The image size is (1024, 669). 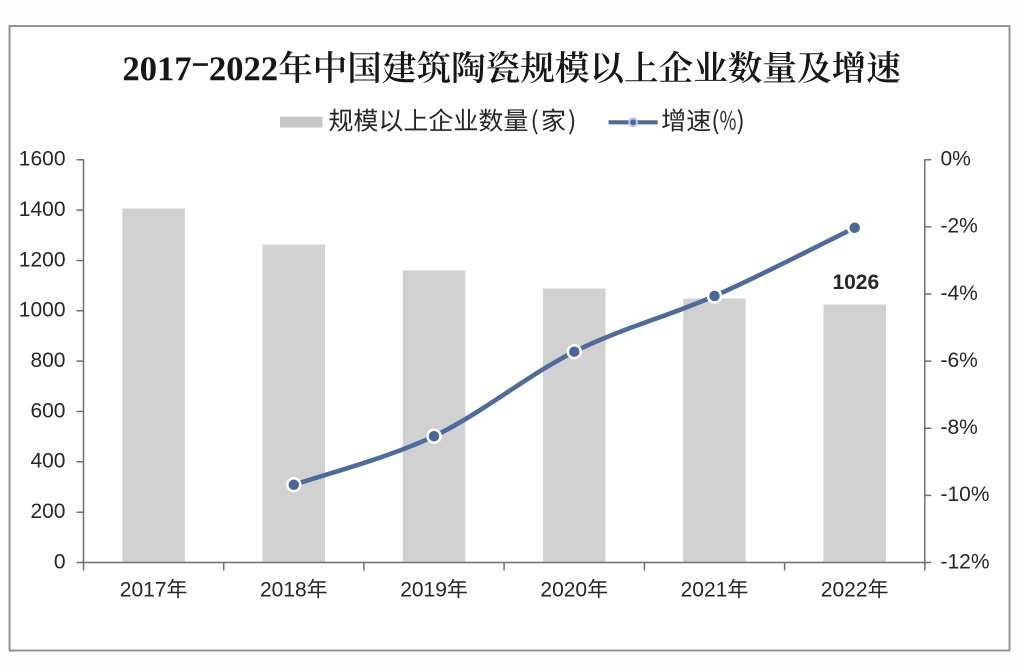 What do you see at coordinates (42, 159) in the screenshot?
I see `svg-text: 1600` at bounding box center [42, 159].